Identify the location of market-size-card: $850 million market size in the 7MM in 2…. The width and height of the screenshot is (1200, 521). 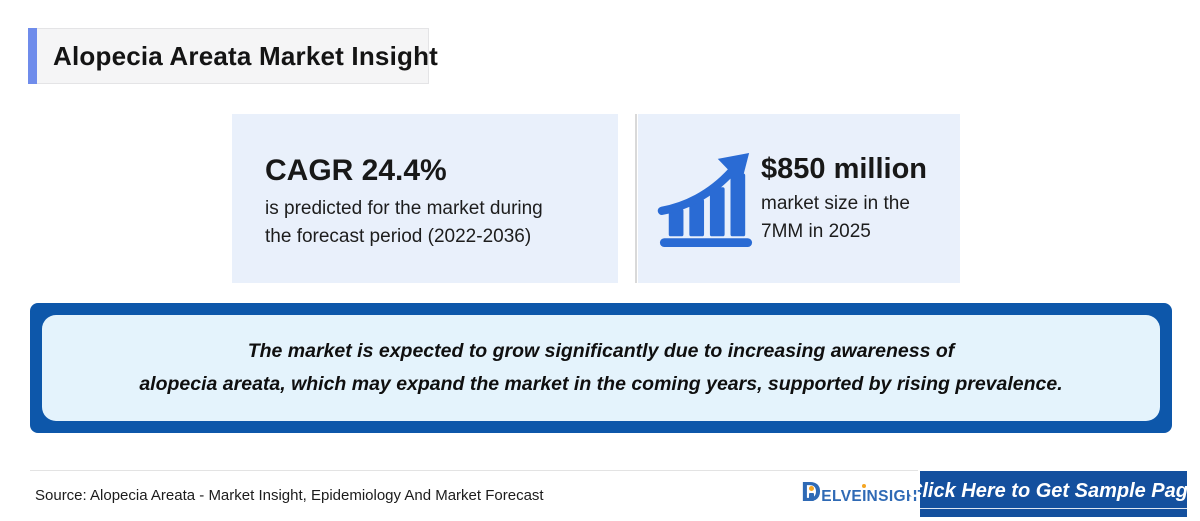
(799, 198).